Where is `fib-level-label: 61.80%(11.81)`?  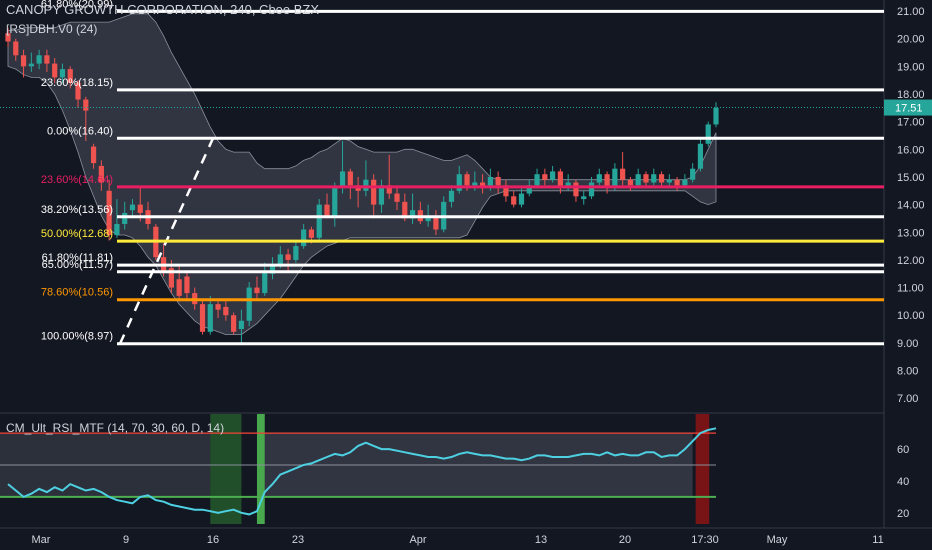 fib-level-label: 61.80%(11.81) is located at coordinates (77, 258).